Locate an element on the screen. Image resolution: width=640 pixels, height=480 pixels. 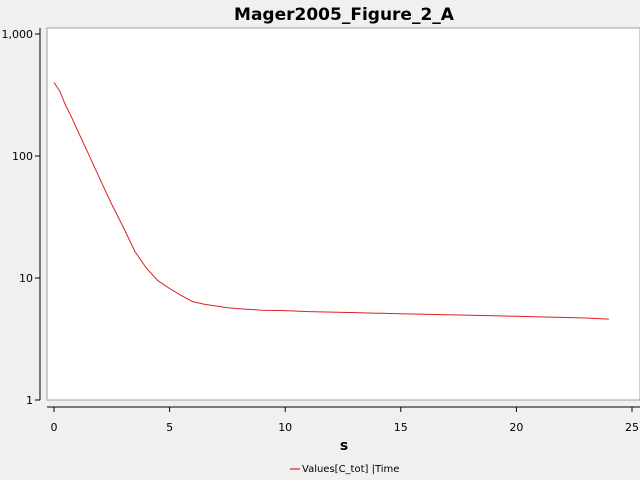
y-tick-label: 10 is located at coordinates (26, 278).